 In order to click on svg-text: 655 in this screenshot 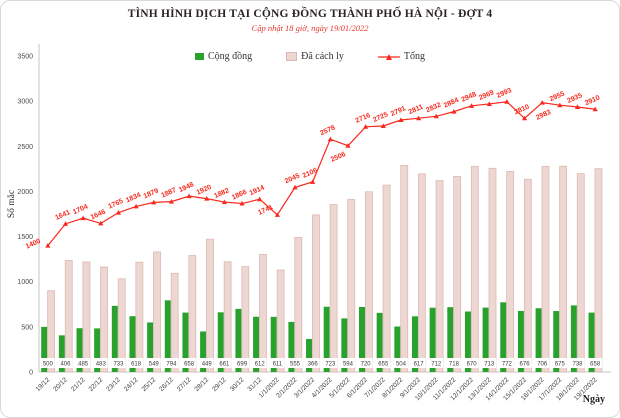, I will do `click(383, 365)`.